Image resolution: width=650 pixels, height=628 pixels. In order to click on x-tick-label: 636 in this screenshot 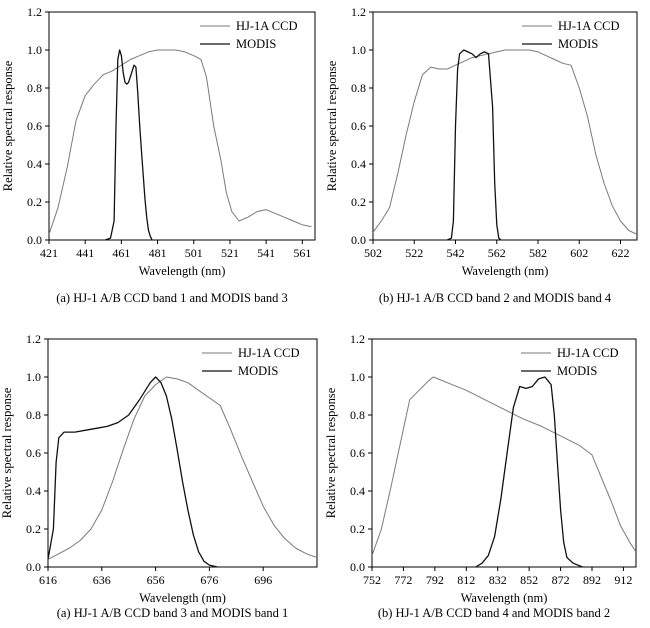, I will do `click(102, 580)`.